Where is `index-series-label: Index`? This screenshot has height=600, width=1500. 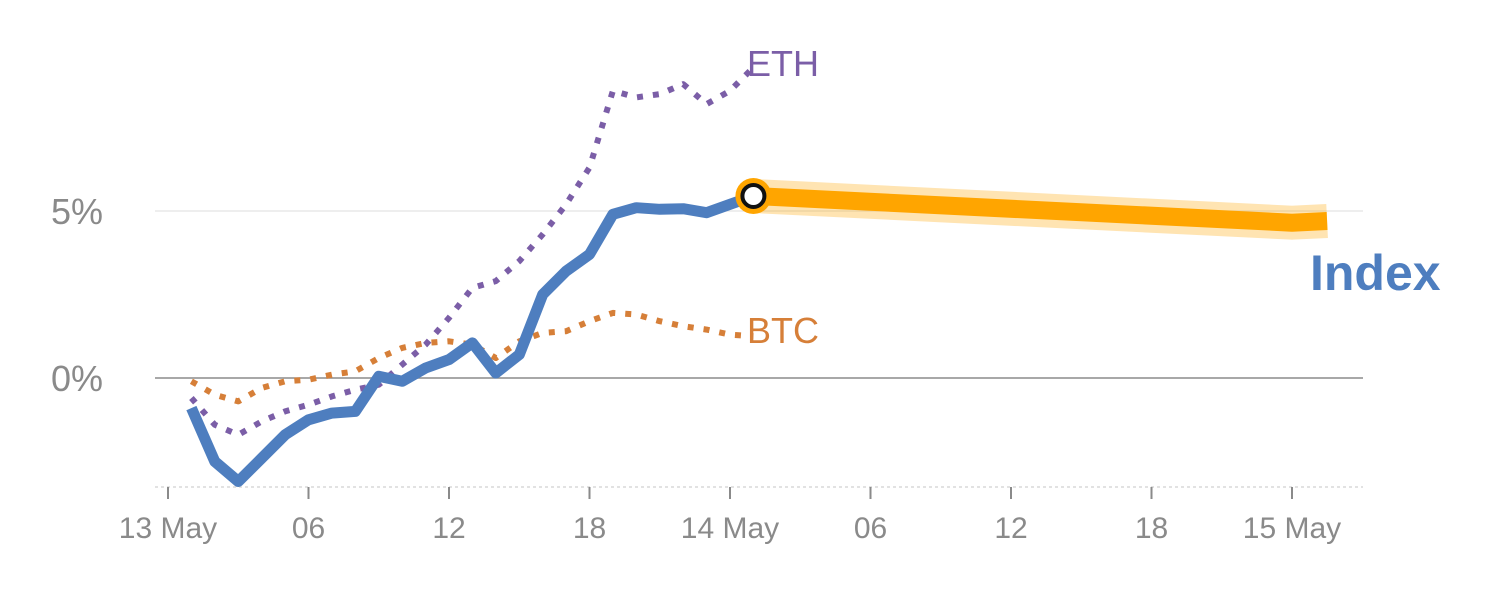 index-series-label: Index is located at coordinates (1375, 273).